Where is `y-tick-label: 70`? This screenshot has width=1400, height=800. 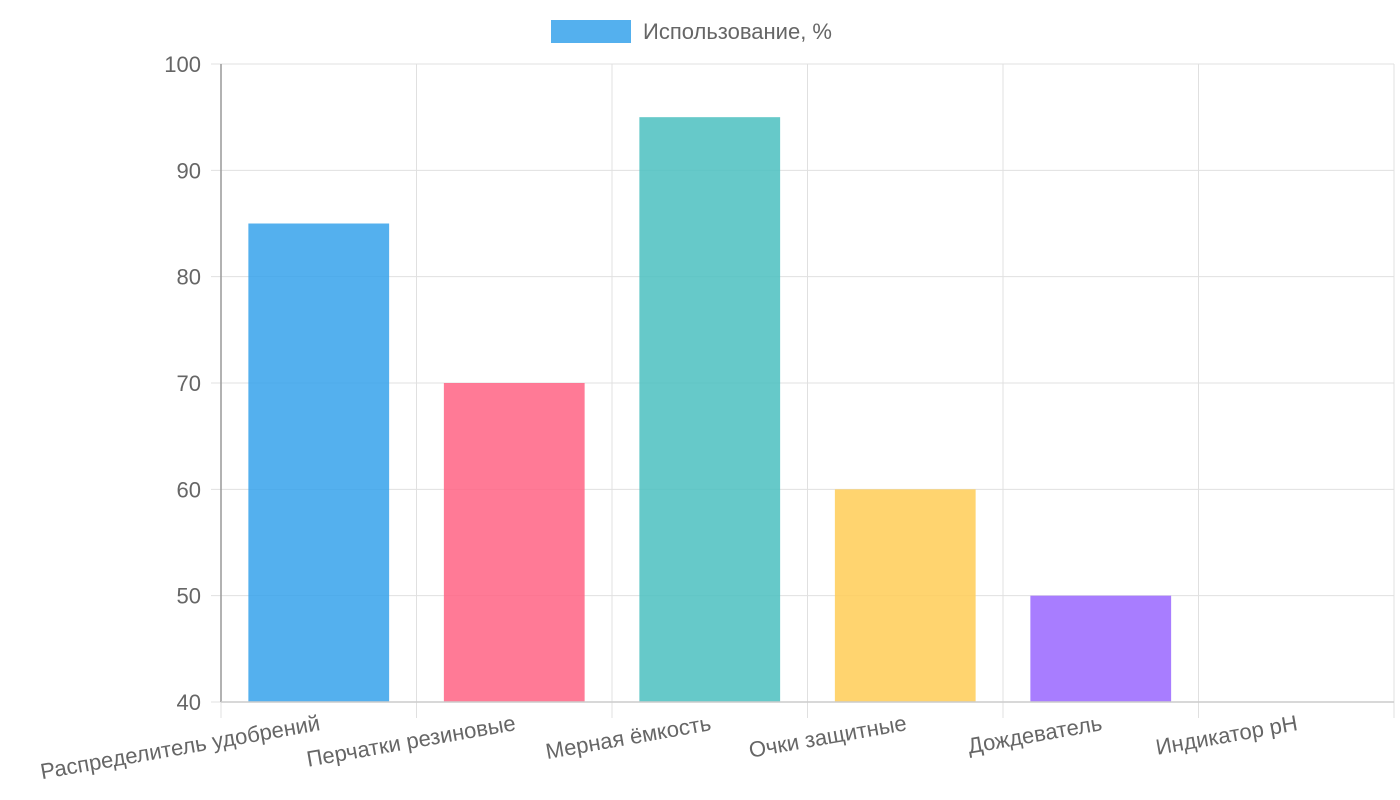 y-tick-label: 70 is located at coordinates (189, 383).